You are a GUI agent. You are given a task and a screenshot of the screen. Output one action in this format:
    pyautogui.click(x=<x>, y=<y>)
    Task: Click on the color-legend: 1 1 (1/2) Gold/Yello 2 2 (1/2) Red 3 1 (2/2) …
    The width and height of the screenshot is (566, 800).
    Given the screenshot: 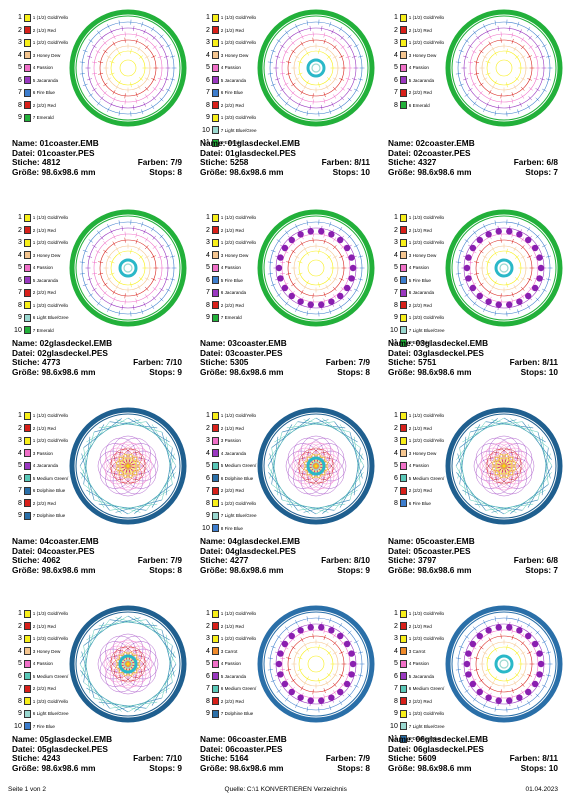 What is the action you would take?
    pyautogui.click(x=235, y=268)
    